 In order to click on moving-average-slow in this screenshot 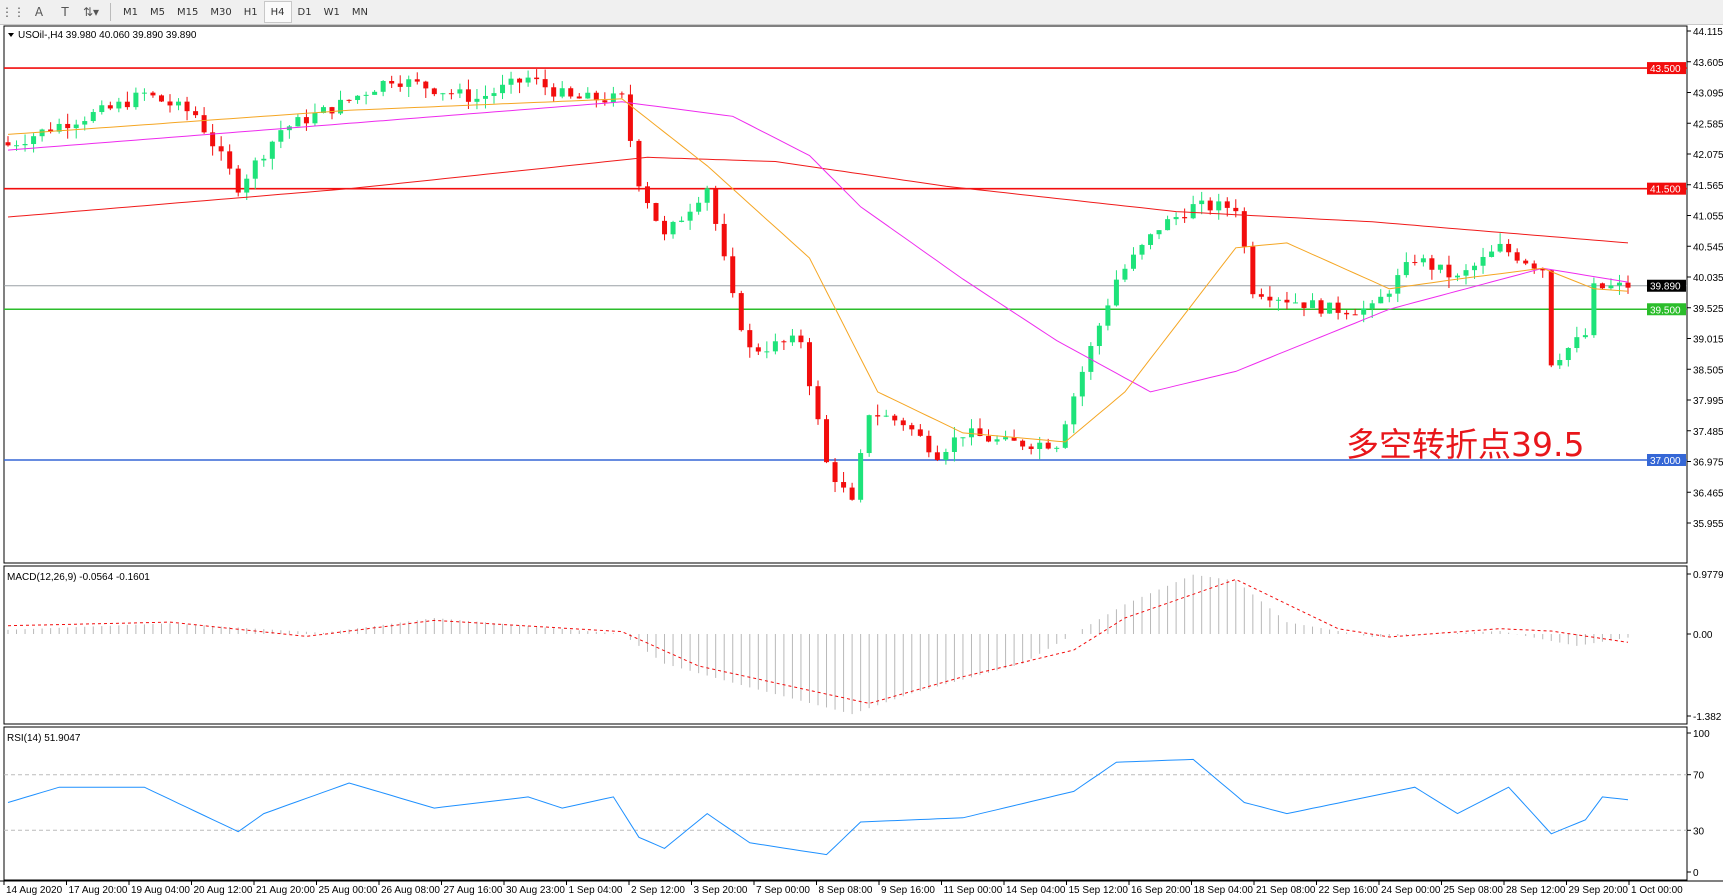, I will do `click(818, 200)`.